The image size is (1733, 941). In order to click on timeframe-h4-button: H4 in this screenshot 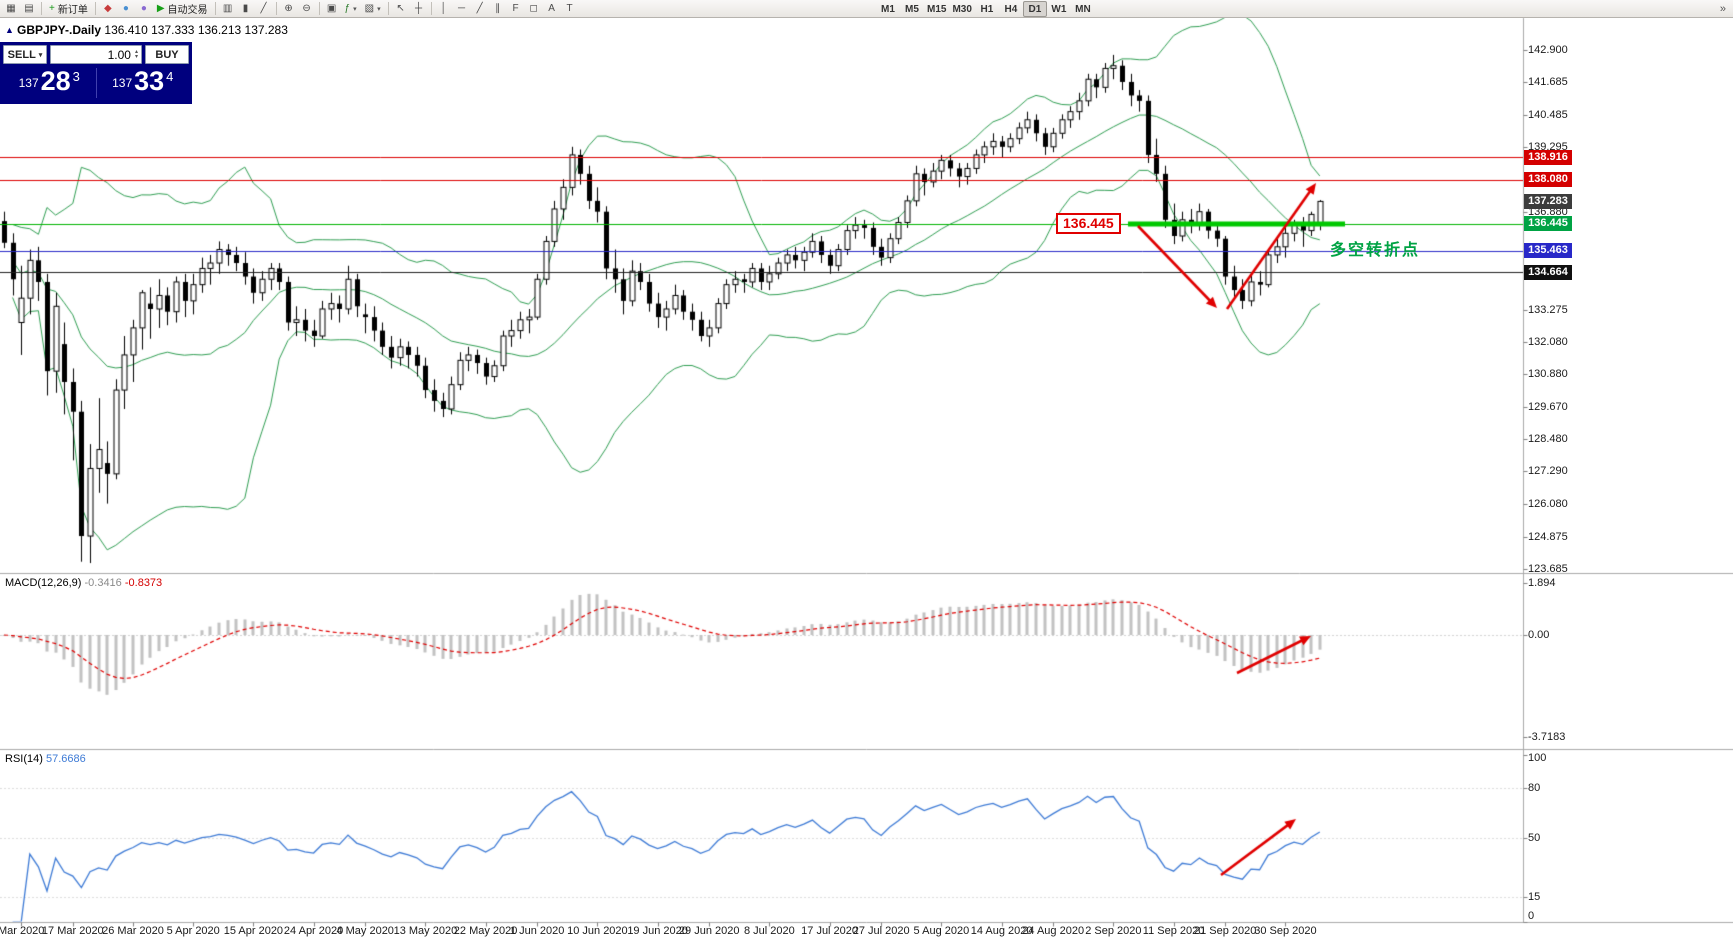, I will do `click(1011, 9)`.